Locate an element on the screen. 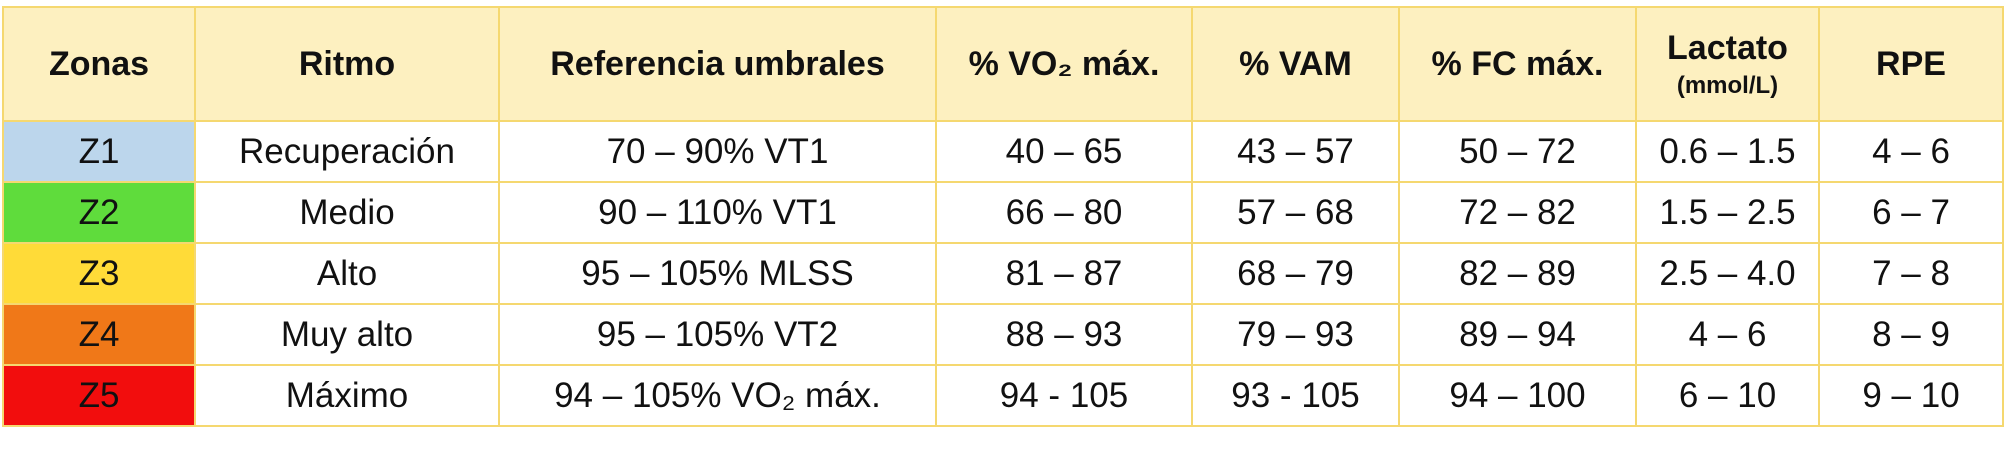  table-cell: 88 – 93 is located at coordinates (1064, 334).